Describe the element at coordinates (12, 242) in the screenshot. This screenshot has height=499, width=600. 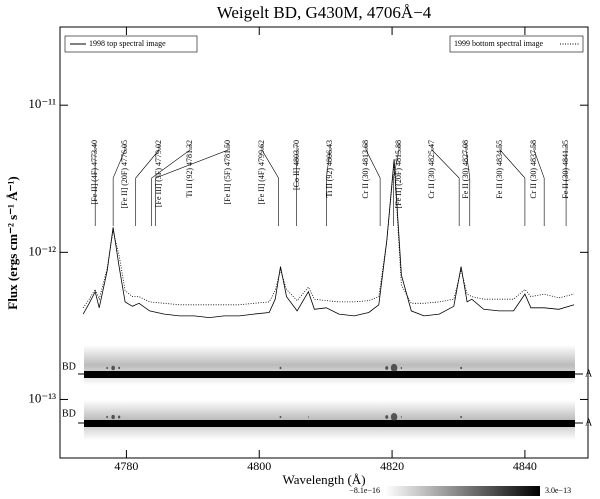
I see `y-axis-label: Flux (ergs cm⁻² s⁻¹ Å⁻¹)` at that location.